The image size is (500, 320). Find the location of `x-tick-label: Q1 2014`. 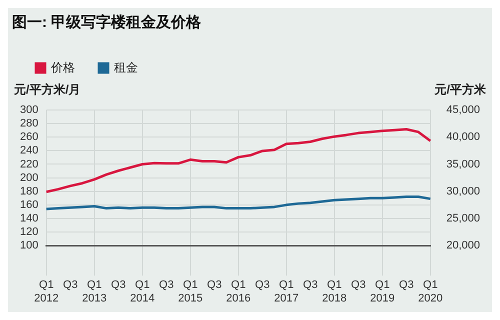

x-tick-label: Q1 2014 is located at coordinates (142, 291).